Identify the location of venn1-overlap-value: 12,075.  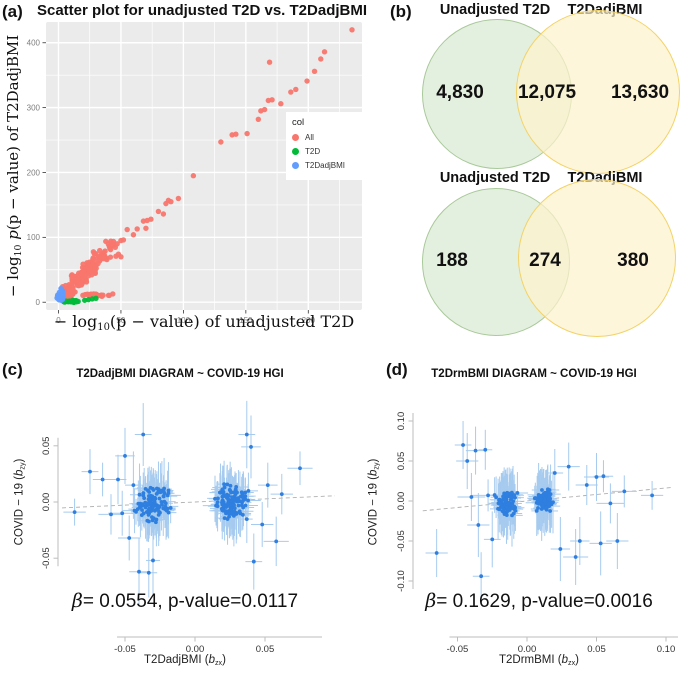
(547, 92).